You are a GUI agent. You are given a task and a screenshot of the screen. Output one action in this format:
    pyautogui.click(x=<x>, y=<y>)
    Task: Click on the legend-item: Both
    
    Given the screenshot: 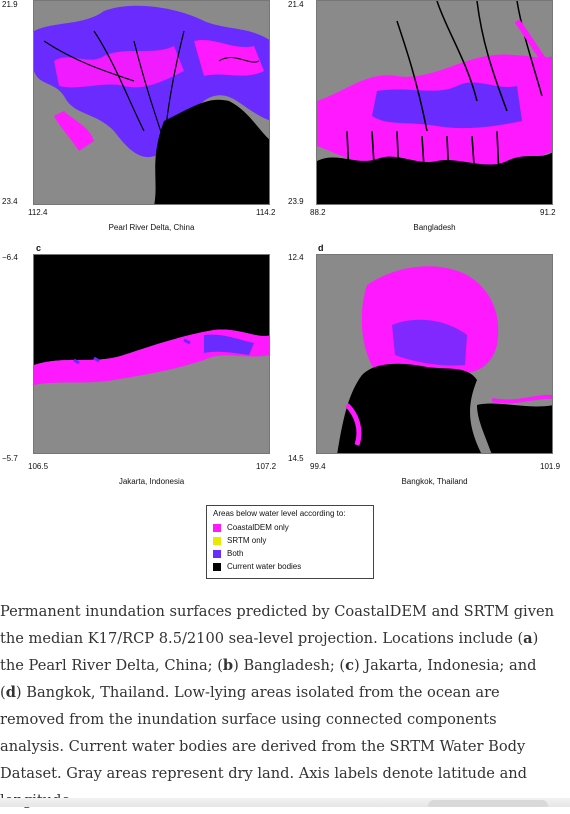 What is the action you would take?
    pyautogui.click(x=290, y=553)
    